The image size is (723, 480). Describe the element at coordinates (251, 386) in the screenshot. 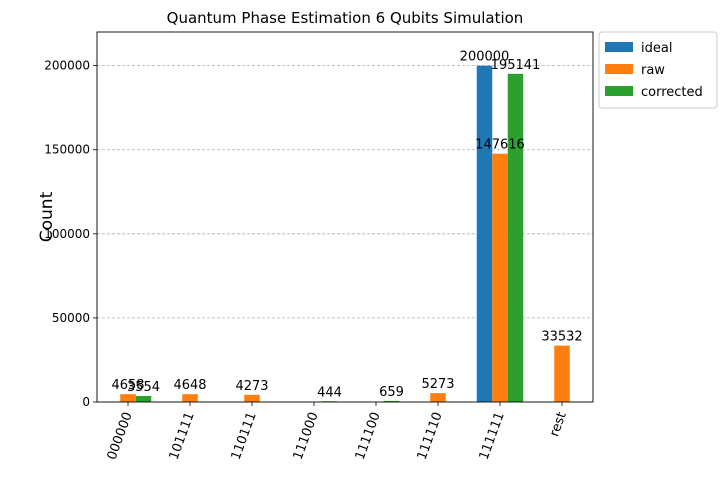

I see `data-label: 4273` at that location.